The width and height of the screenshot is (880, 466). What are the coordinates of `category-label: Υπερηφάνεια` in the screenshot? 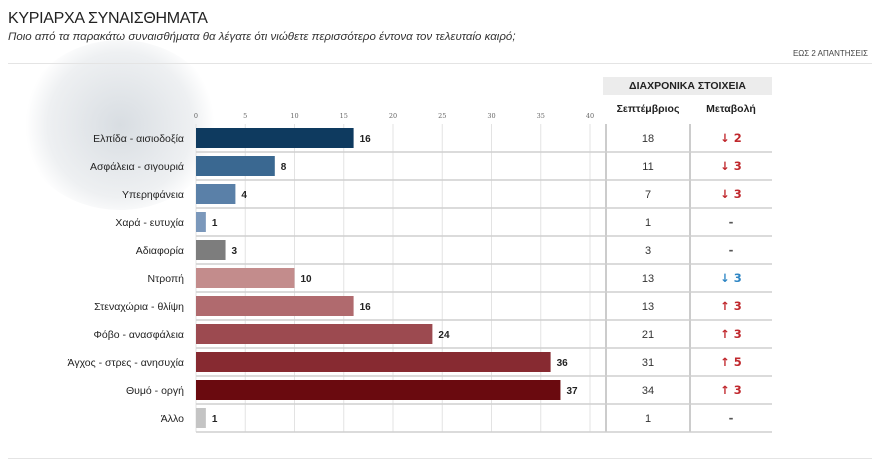 It's located at (153, 195).